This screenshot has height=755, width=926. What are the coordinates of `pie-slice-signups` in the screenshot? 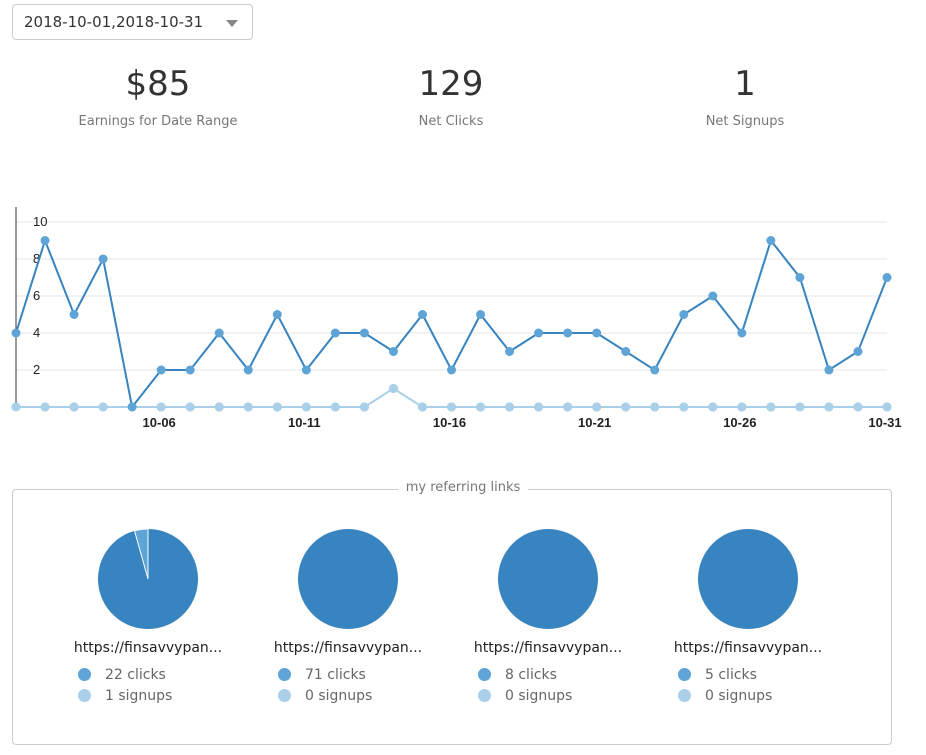 It's located at (141, 554).